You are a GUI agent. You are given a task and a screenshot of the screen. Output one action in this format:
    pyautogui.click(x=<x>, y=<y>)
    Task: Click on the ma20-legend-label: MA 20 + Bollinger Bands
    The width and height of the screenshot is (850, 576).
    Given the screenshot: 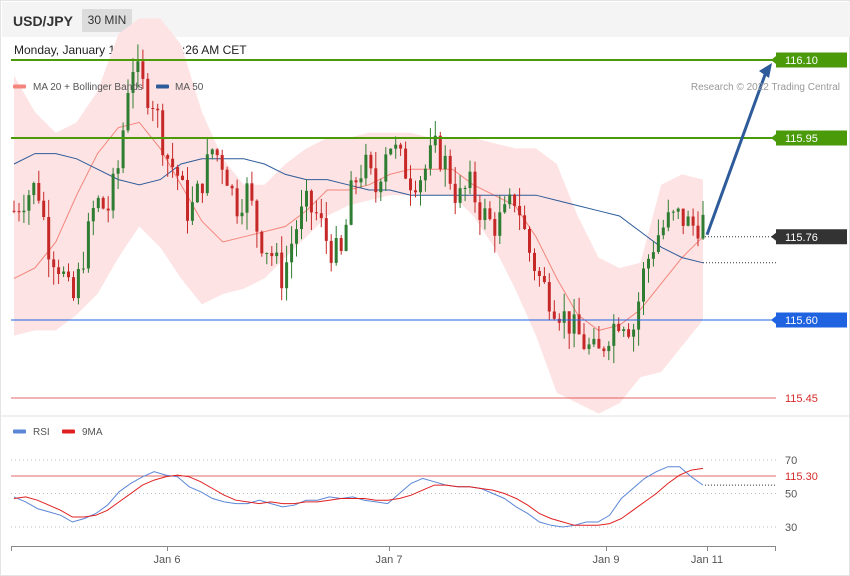 What is the action you would take?
    pyautogui.click(x=88, y=87)
    